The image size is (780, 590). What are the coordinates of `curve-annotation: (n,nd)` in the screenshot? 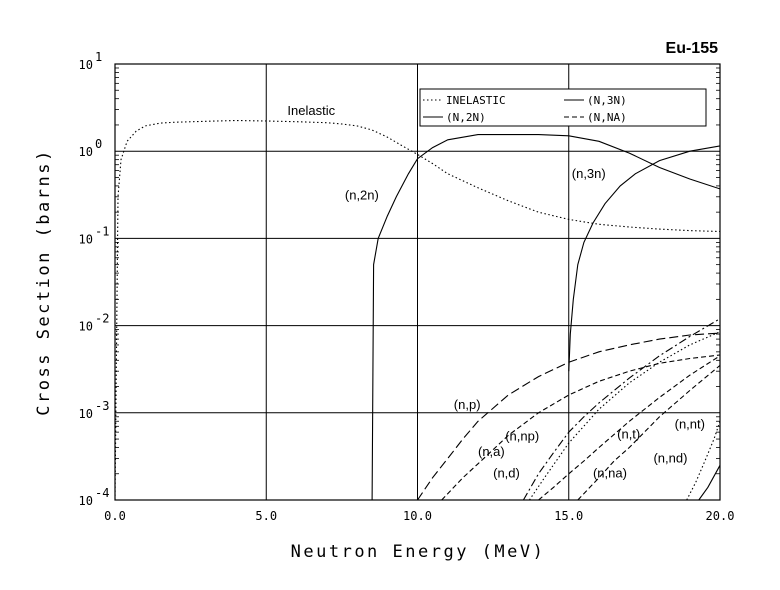 It's located at (670, 457).